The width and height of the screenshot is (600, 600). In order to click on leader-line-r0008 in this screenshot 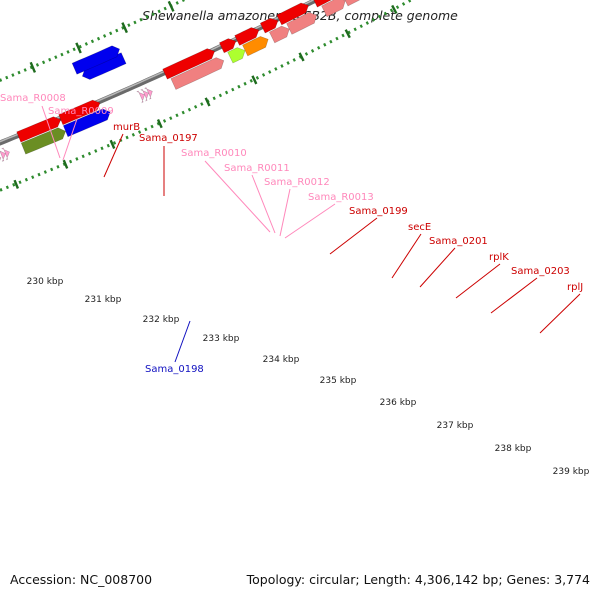, I will do `click(51, 132)`.